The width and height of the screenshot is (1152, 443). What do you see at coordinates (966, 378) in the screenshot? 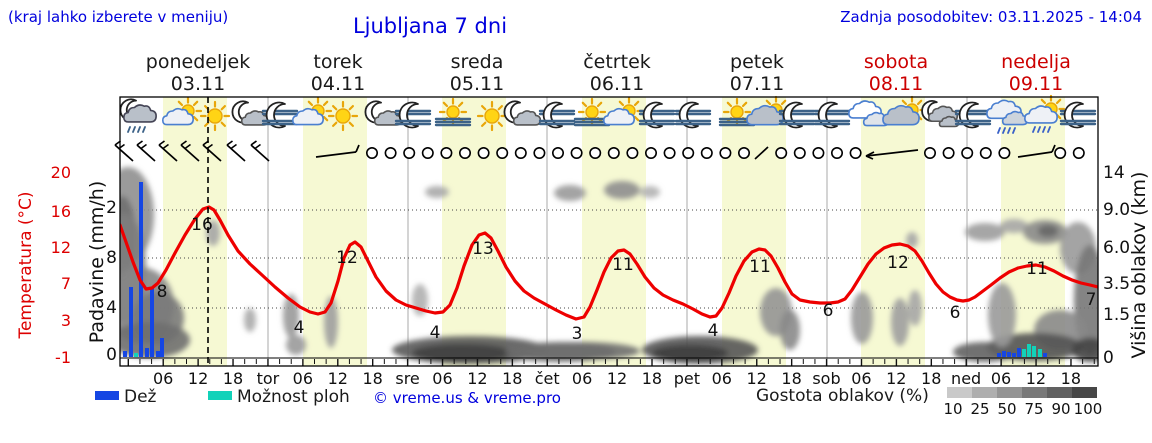
I see `time-tick-label: ned` at bounding box center [966, 378].